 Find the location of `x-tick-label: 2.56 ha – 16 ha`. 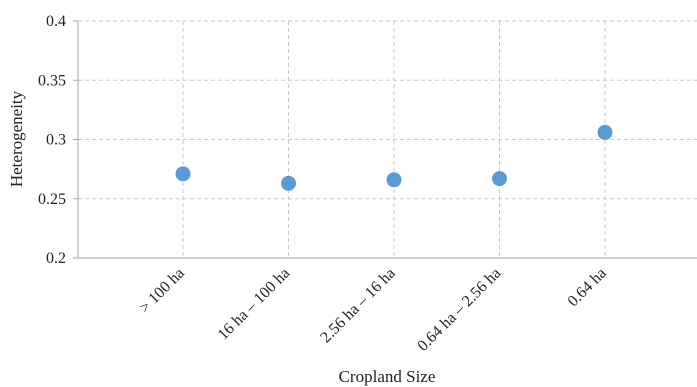

x-tick-label: 2.56 ha – 16 ha is located at coordinates (357, 305).